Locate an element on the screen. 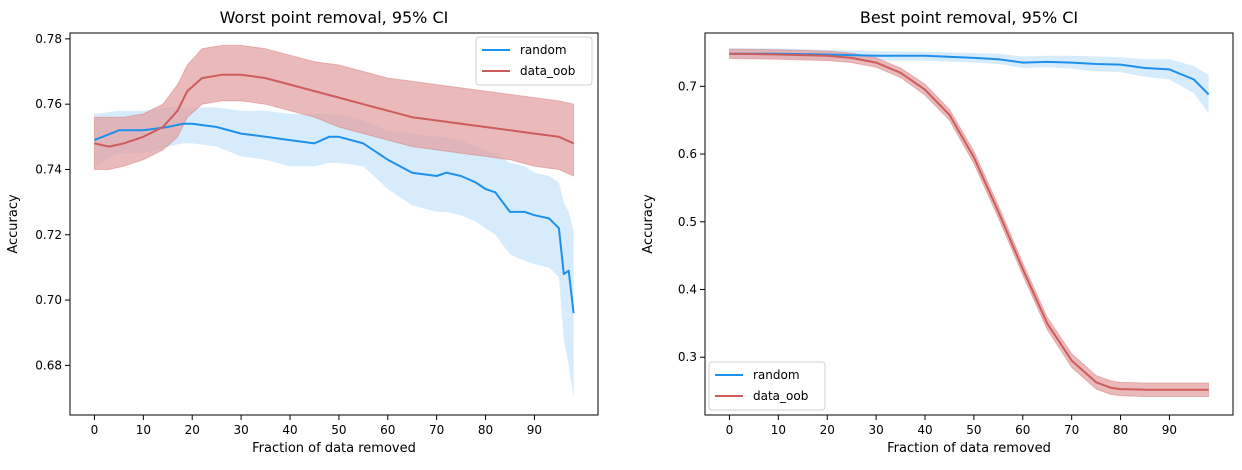 The width and height of the screenshot is (1242, 470). y-ticks: 0.68 0.70 0.72 0.74 0.76 0.78 is located at coordinates (52, 202).